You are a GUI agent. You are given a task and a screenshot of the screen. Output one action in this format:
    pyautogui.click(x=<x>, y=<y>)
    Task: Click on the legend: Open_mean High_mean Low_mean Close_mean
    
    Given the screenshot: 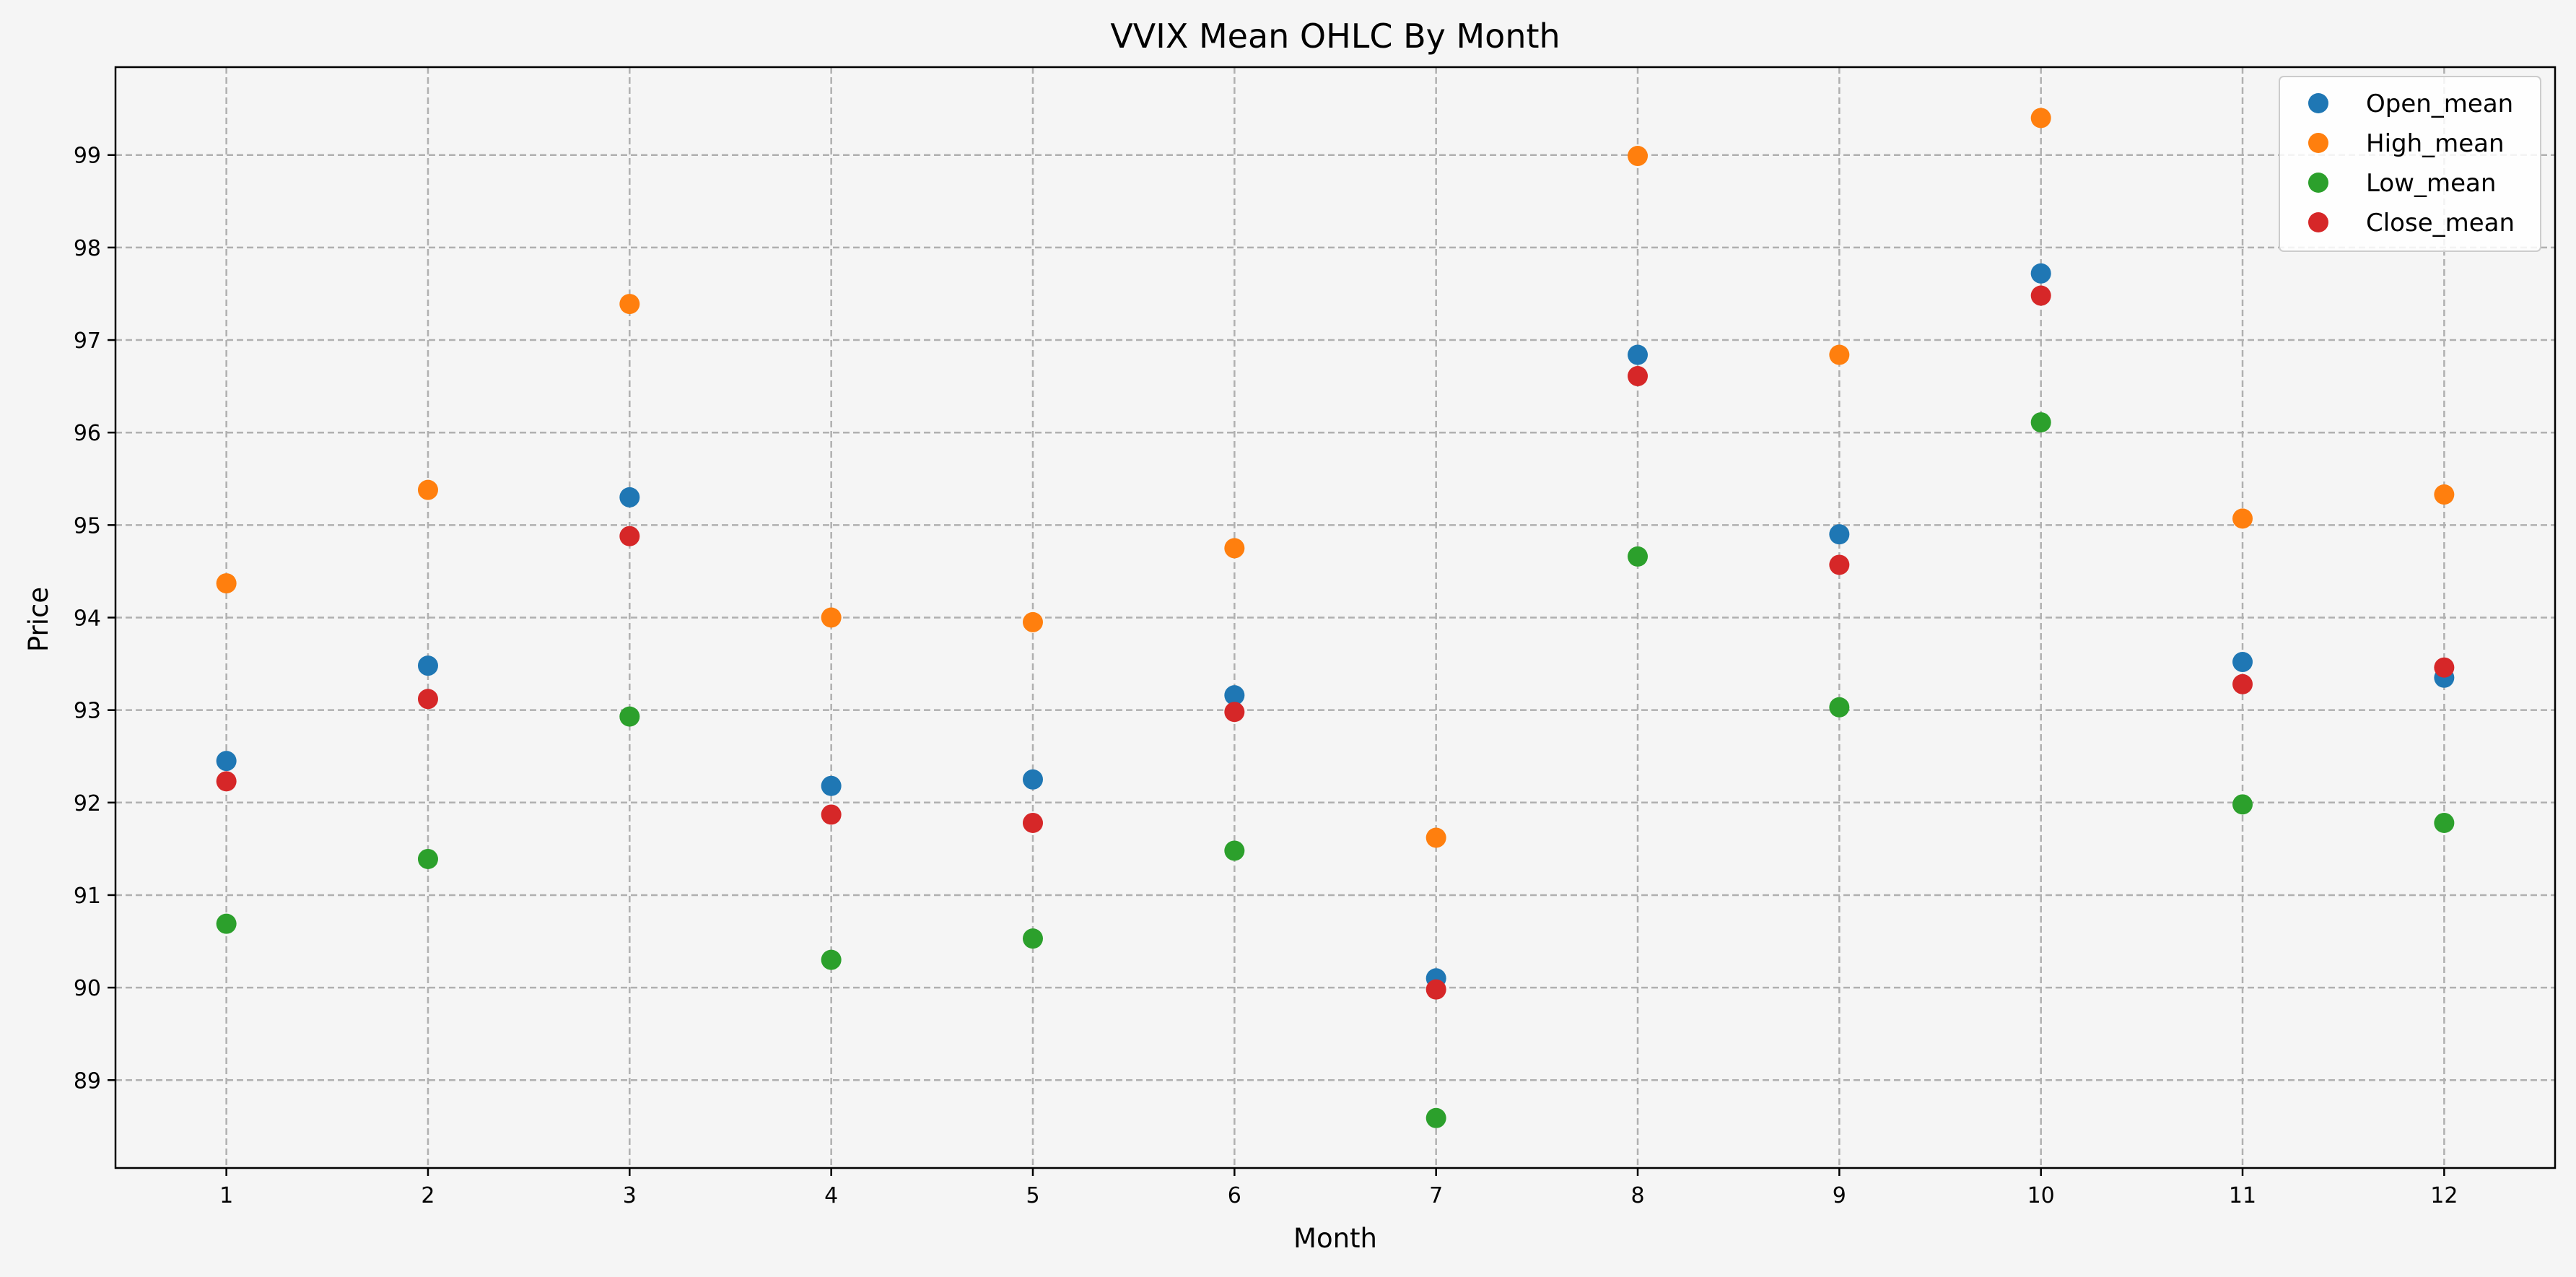 What is the action you would take?
    pyautogui.click(x=2410, y=164)
    